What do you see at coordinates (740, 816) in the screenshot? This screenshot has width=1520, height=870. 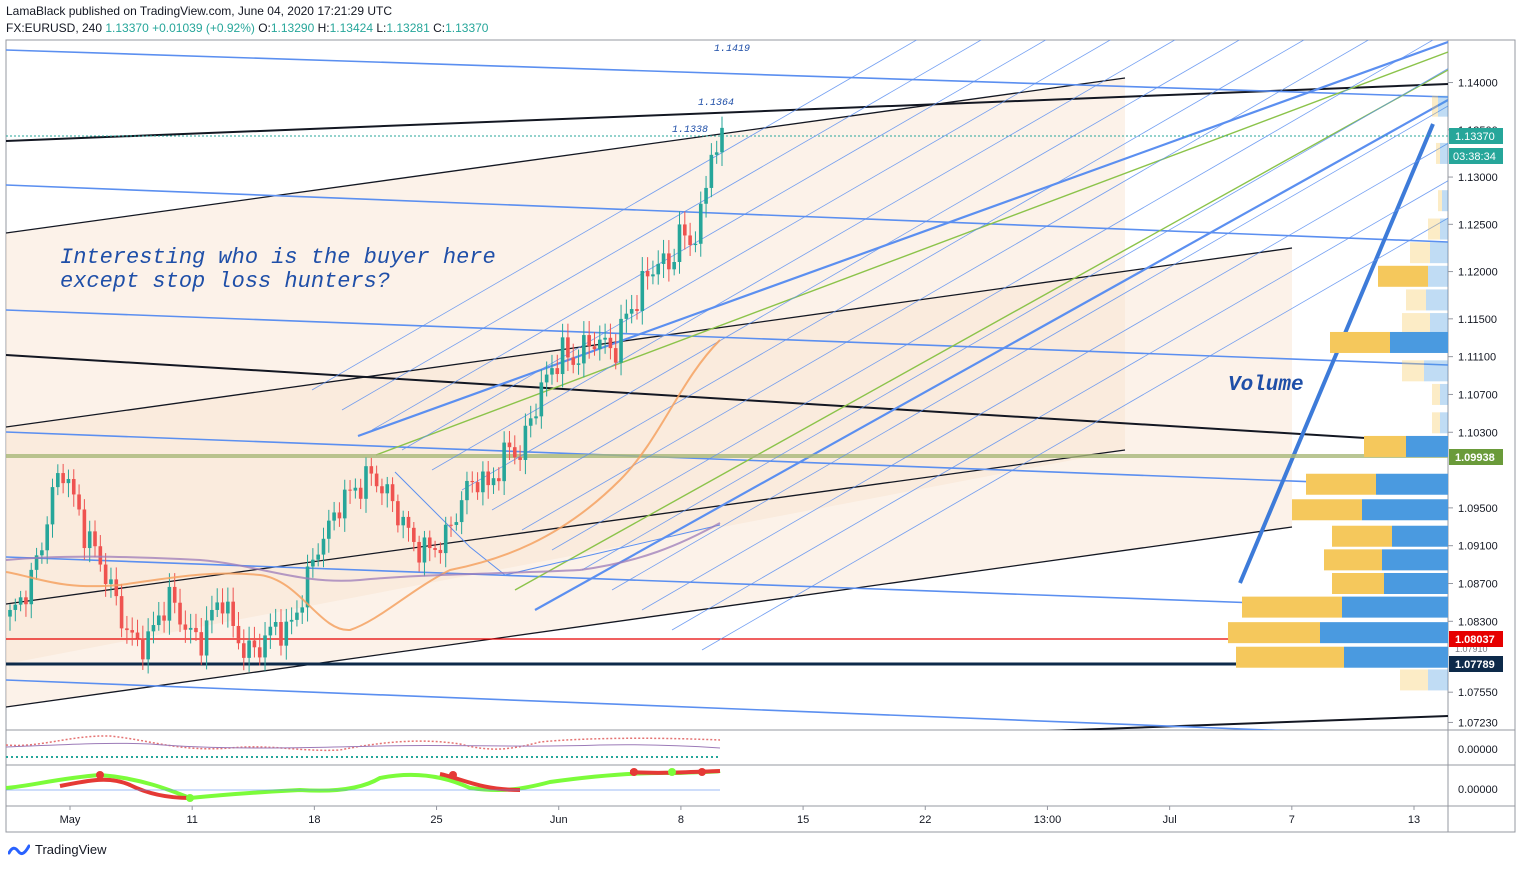 I see `time-axis: May 11 18 25 Jun 8 15 22 13:00 Jul 7 13` at bounding box center [740, 816].